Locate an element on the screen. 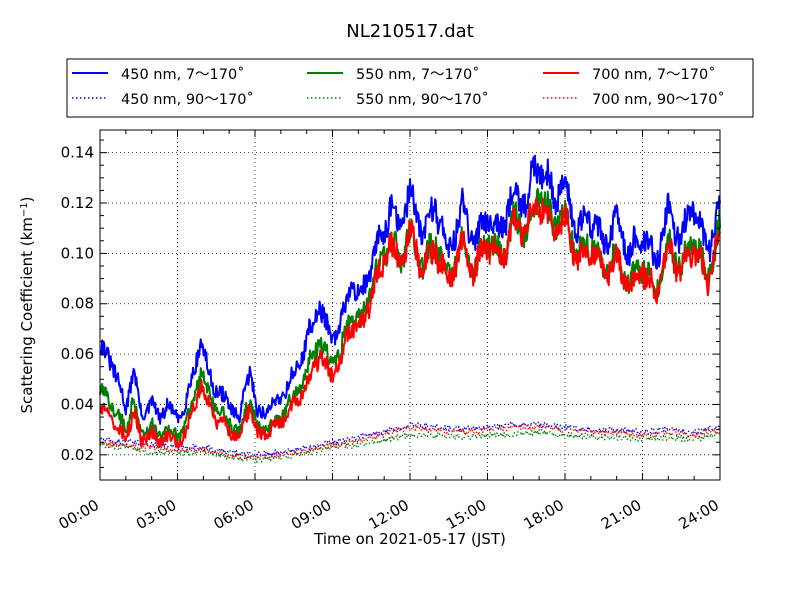 The height and width of the screenshot is (600, 800). y-axis-label-close: ) is located at coordinates (27, 199).